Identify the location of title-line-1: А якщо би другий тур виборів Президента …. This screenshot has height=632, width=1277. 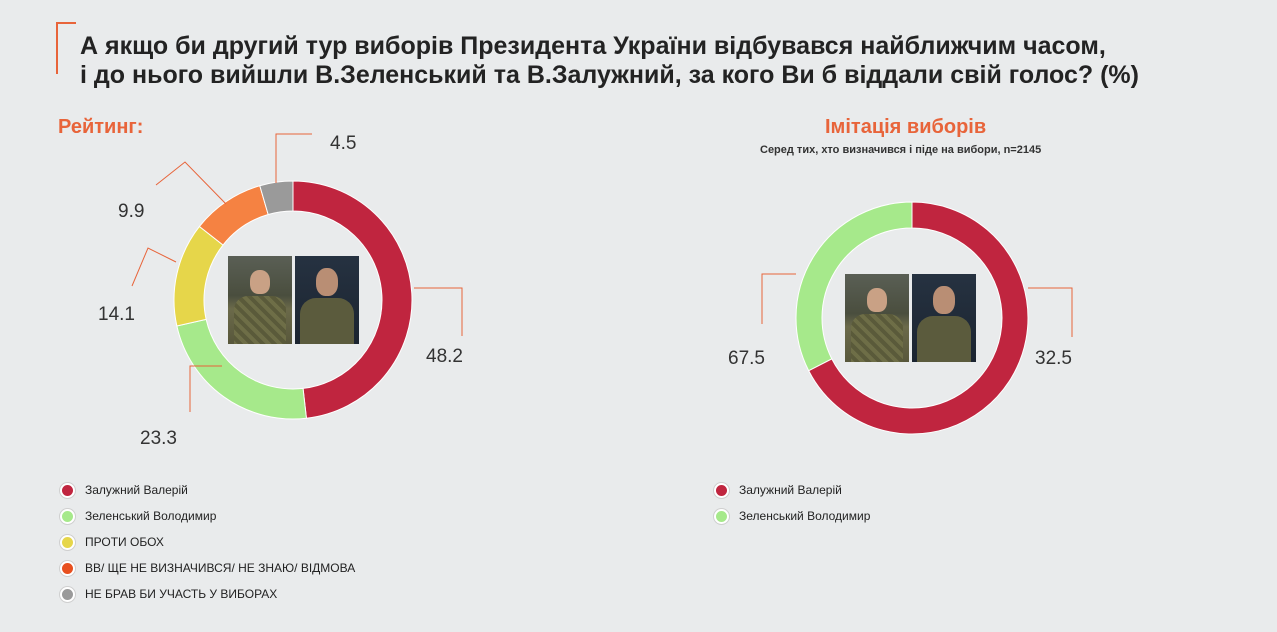
(593, 46).